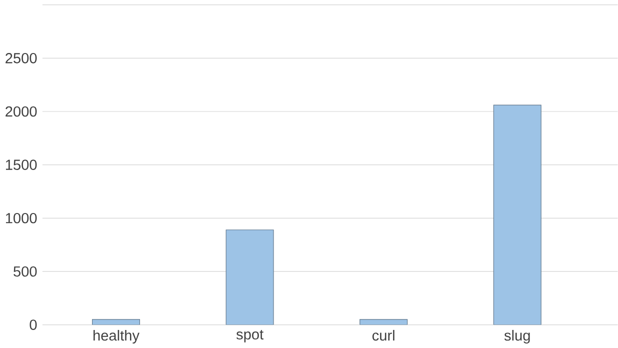 Image resolution: width=618 pixels, height=348 pixels. Describe the element at coordinates (383, 335) in the screenshot. I see `x-tick-label: curl` at that location.